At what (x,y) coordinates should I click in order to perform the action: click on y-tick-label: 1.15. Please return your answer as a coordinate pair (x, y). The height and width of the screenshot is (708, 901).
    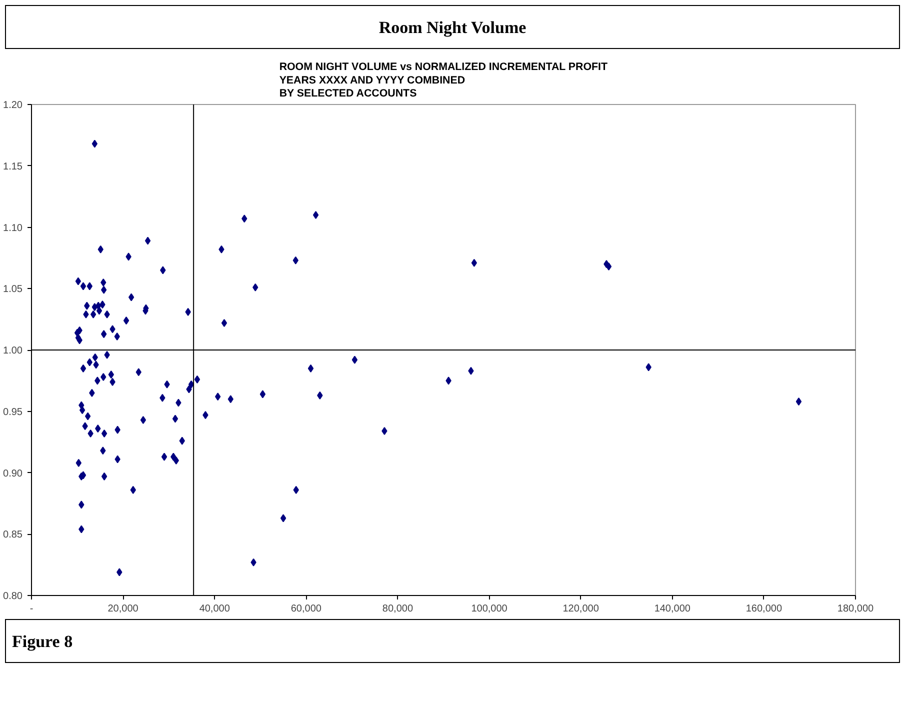
    Looking at the image, I should click on (13, 166).